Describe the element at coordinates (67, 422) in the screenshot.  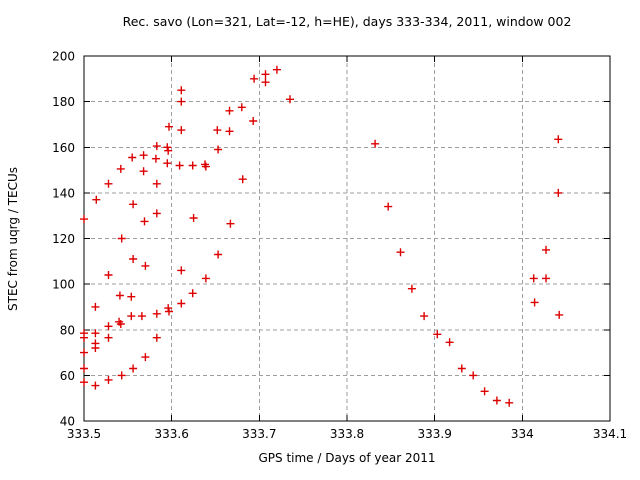
I see `y-tick-label: 40` at that location.